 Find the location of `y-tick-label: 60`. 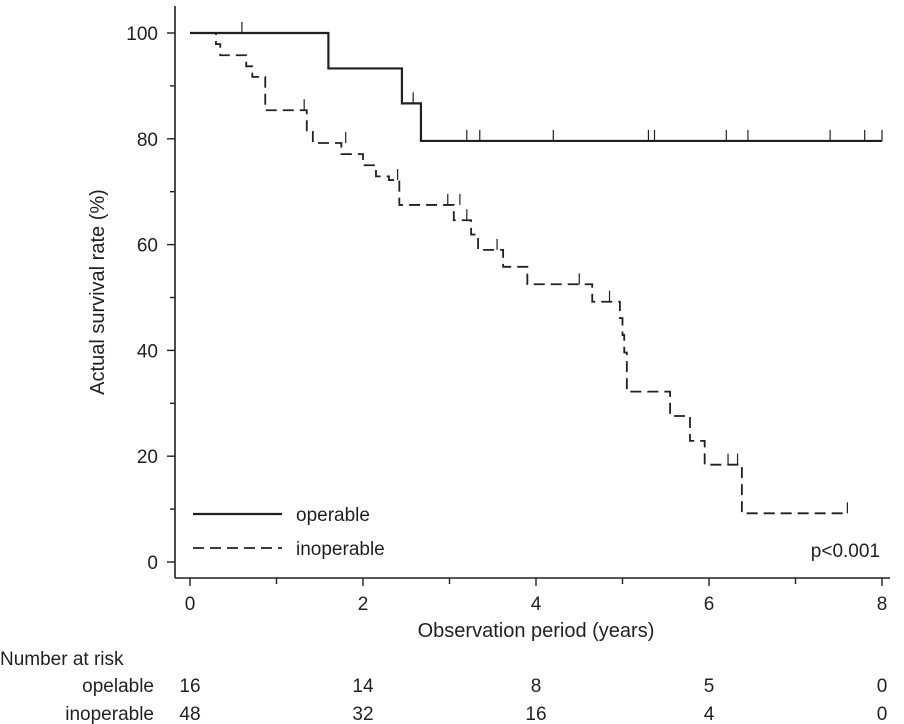

y-tick-label: 60 is located at coordinates (147, 246).